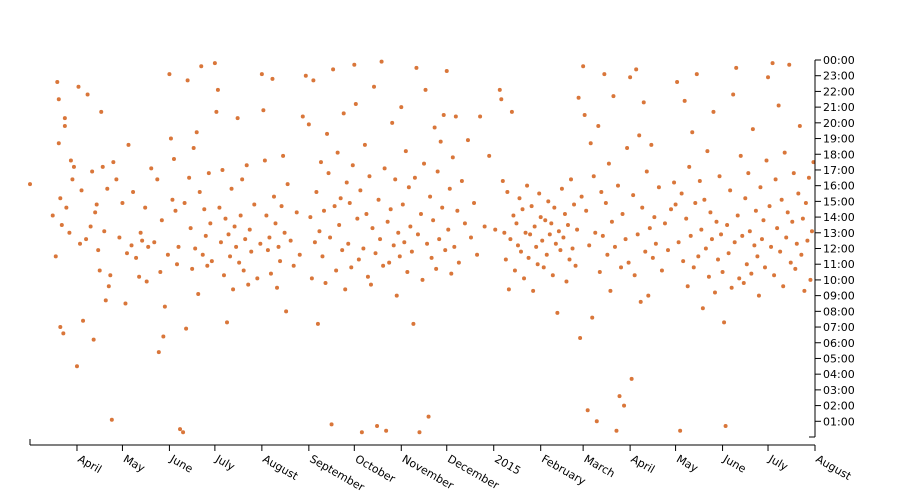 This screenshot has width=900, height=500. I want to click on y-tick-label: 12:00, so click(839, 249).